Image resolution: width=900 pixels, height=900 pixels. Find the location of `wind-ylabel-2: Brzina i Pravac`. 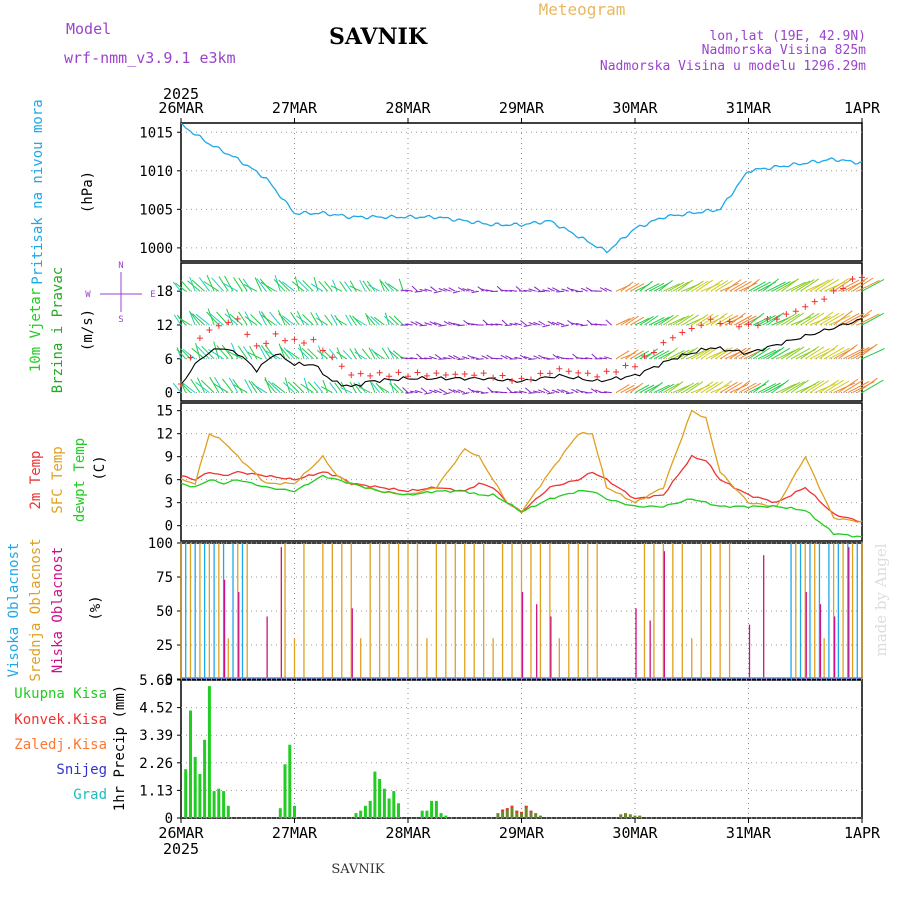

wind-ylabel-2: Brzina i Pravac is located at coordinates (58, 330).